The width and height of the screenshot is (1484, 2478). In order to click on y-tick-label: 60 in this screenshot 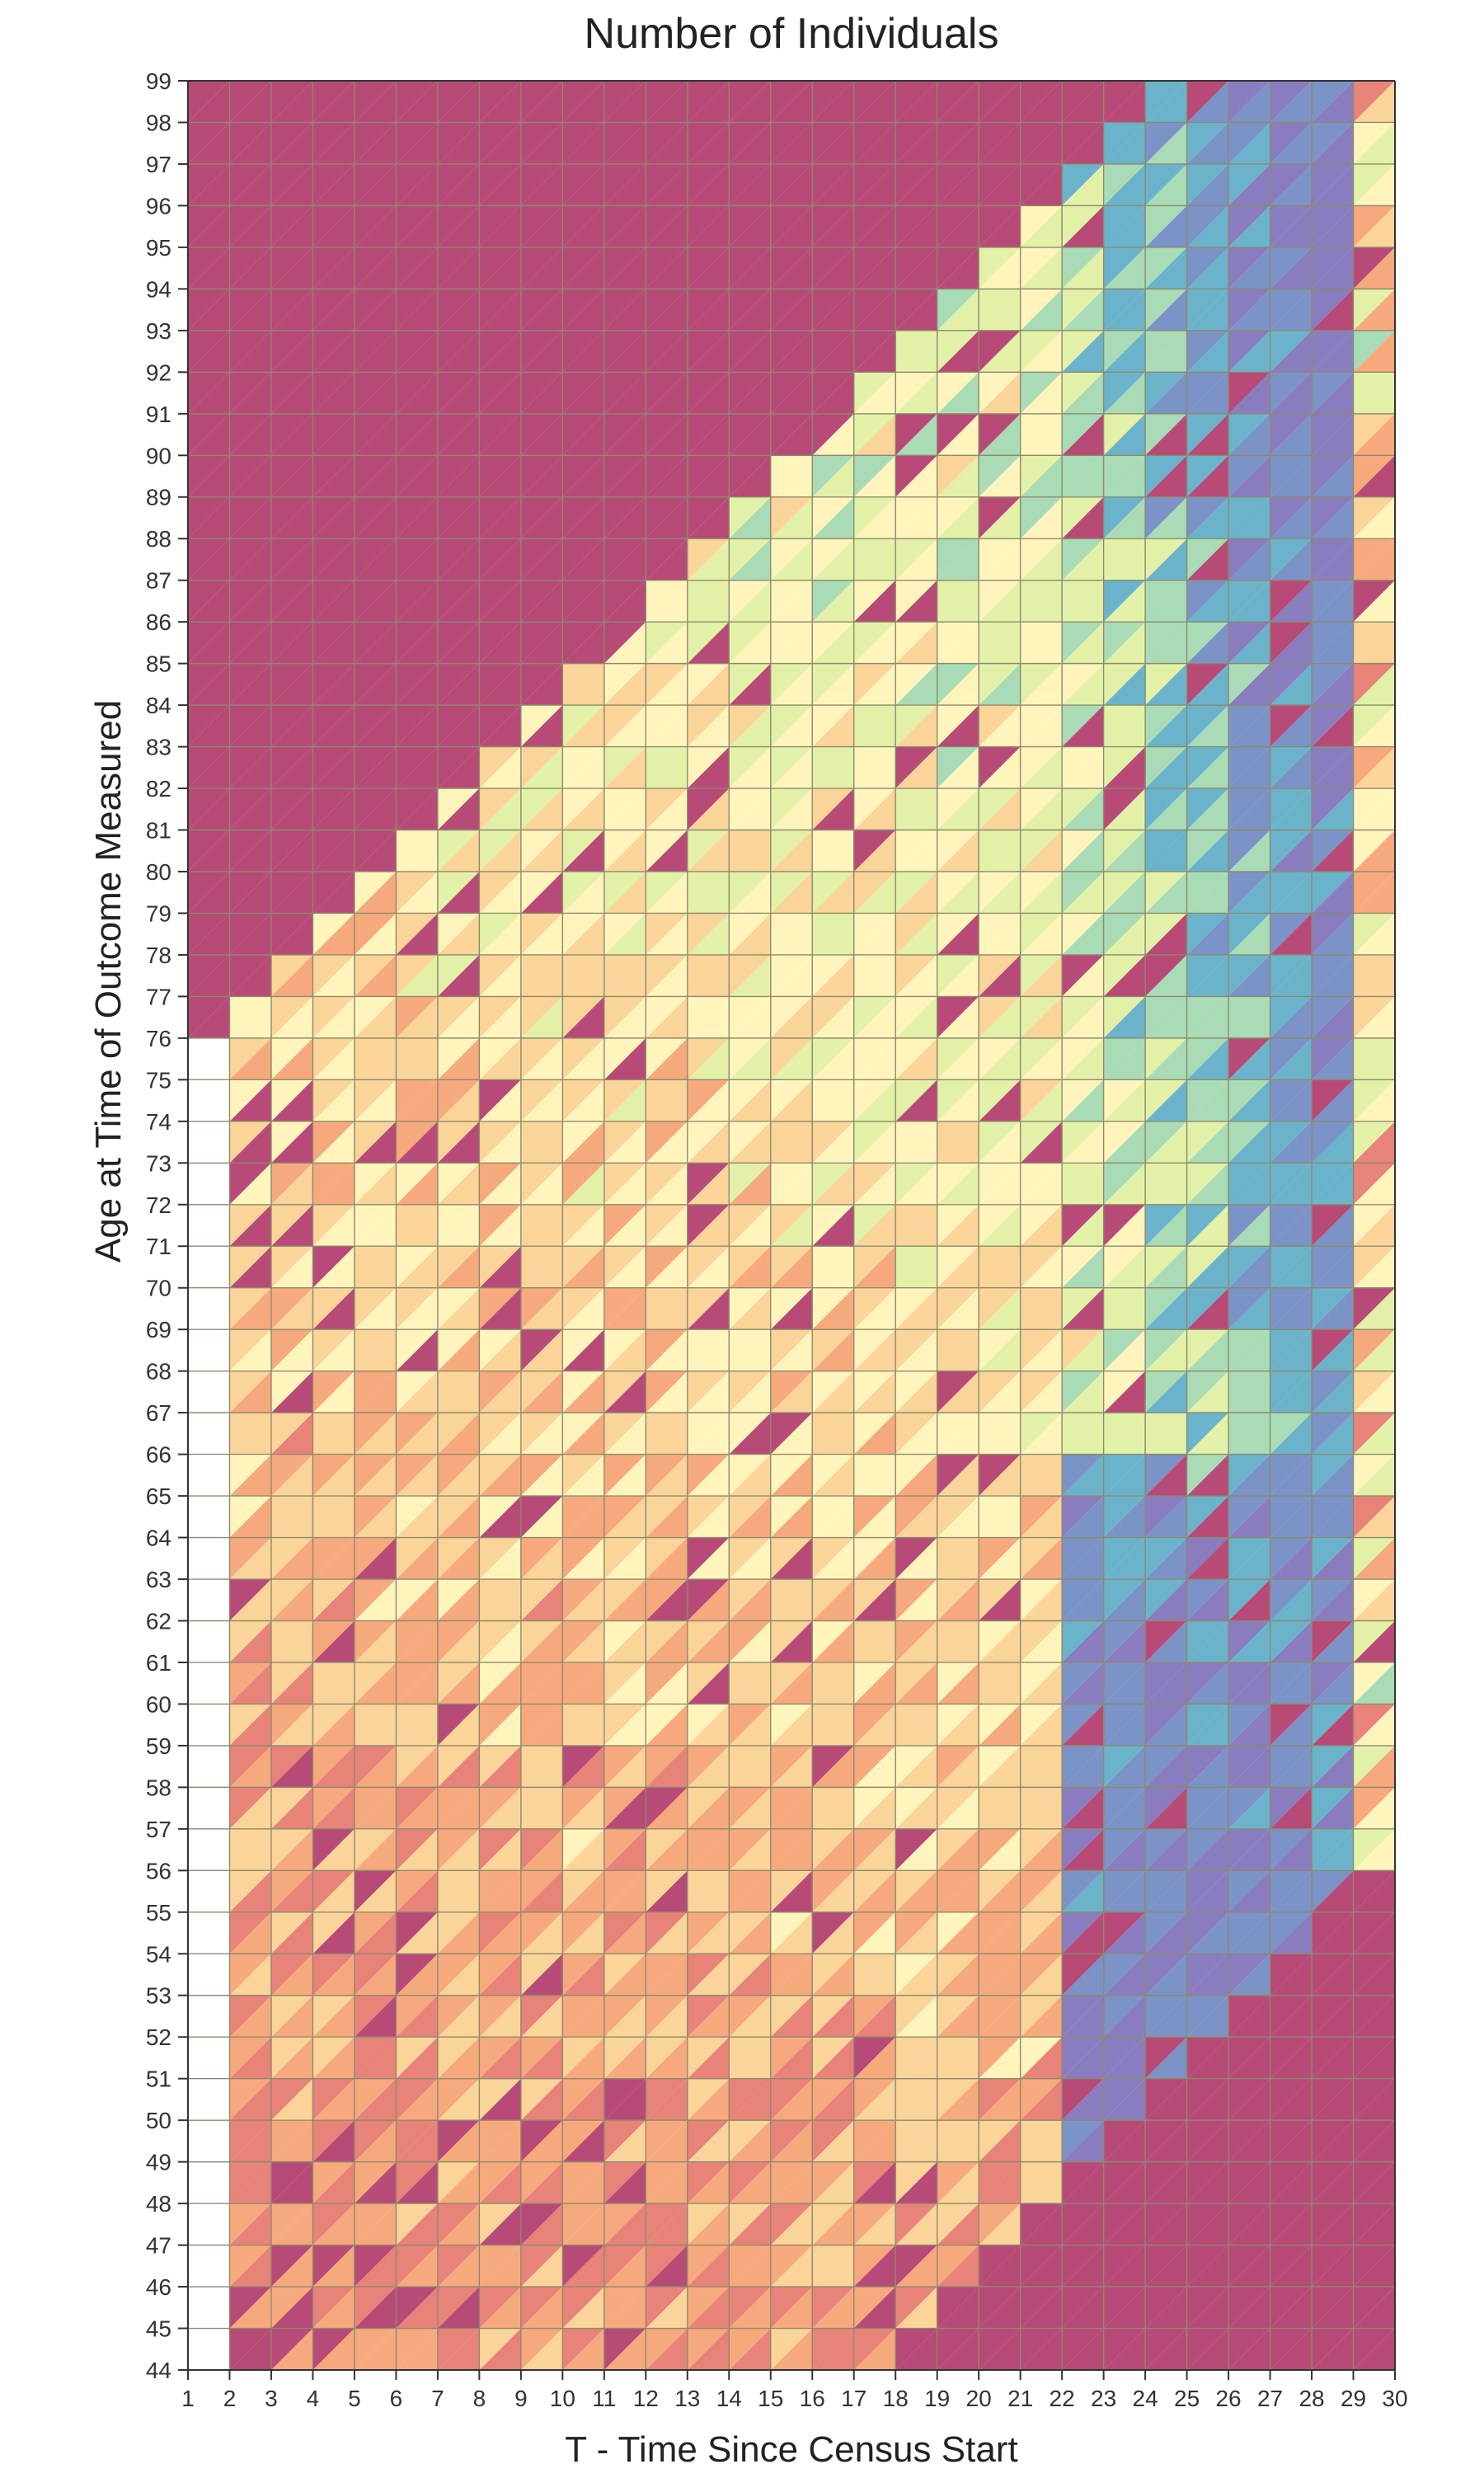, I will do `click(158, 1704)`.